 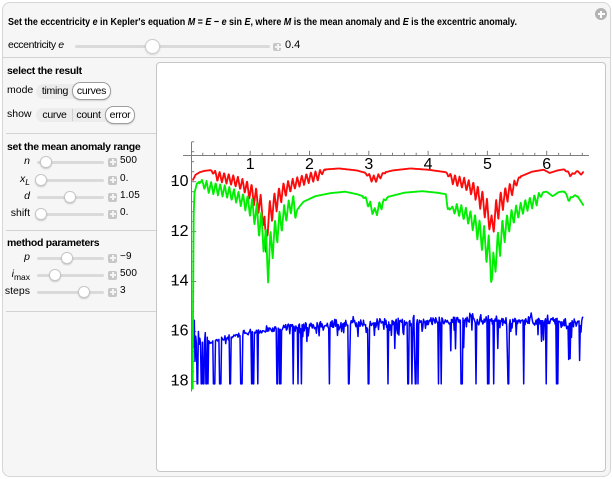 What do you see at coordinates (180, 231) in the screenshot?
I see `svg-text: 12` at bounding box center [180, 231].